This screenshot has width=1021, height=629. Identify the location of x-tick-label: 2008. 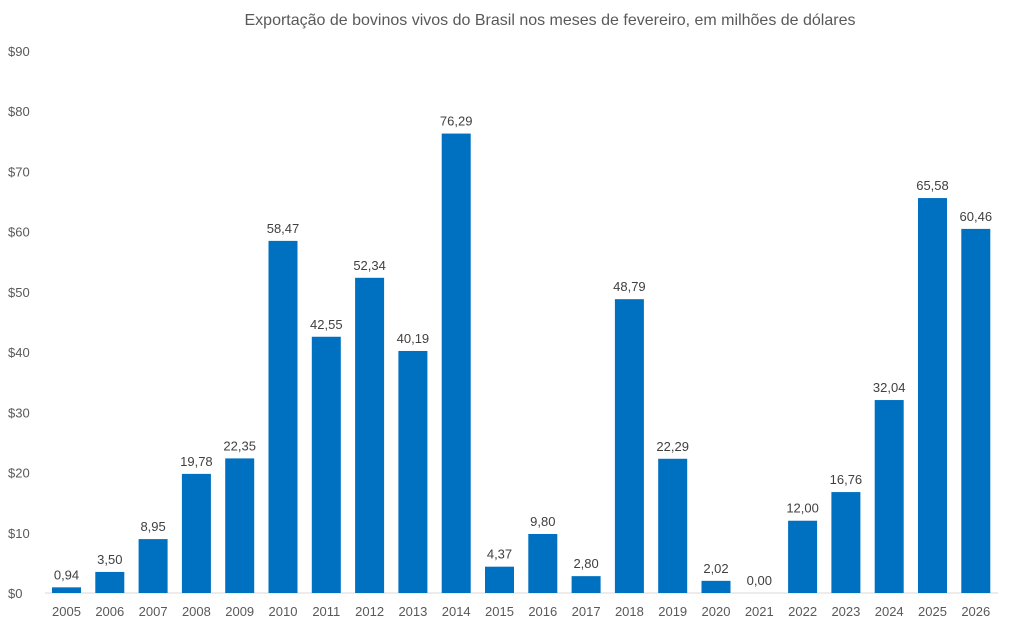
(196, 611).